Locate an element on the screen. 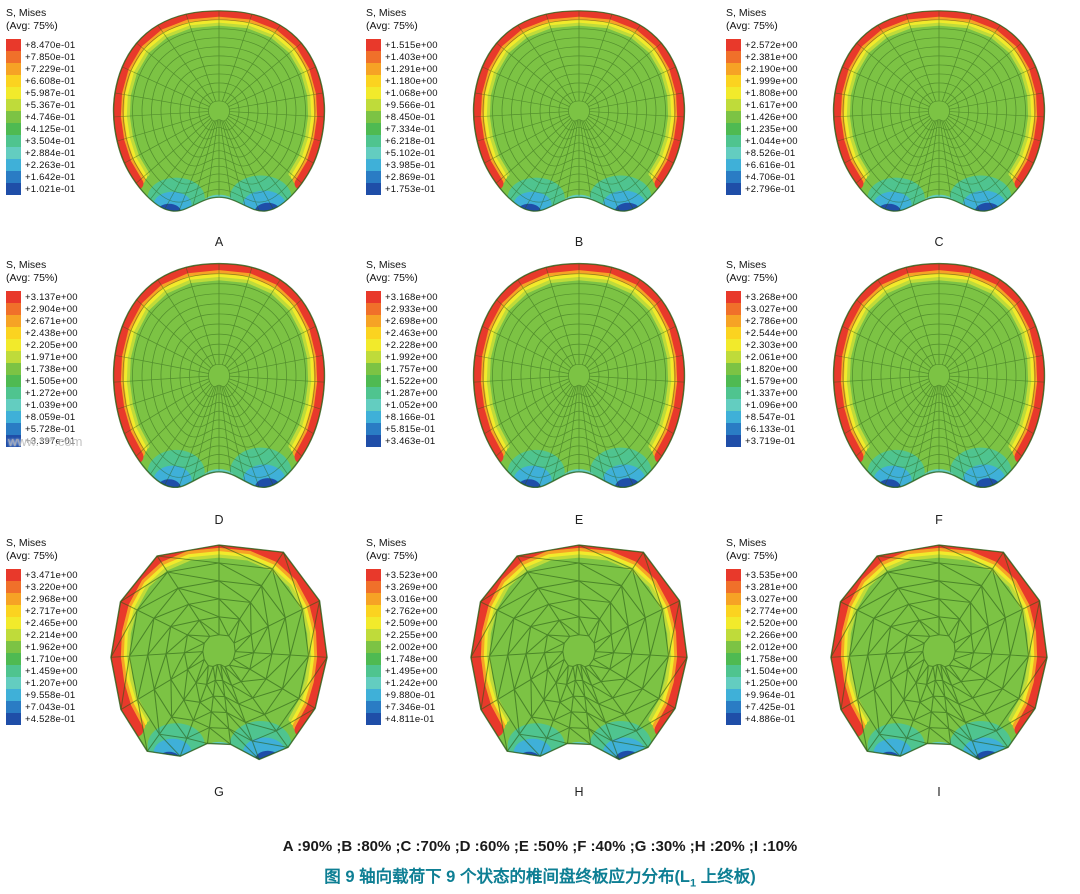 The width and height of the screenshot is (1080, 894). legend-row: +6.608e-01 is located at coordinates (40, 81).